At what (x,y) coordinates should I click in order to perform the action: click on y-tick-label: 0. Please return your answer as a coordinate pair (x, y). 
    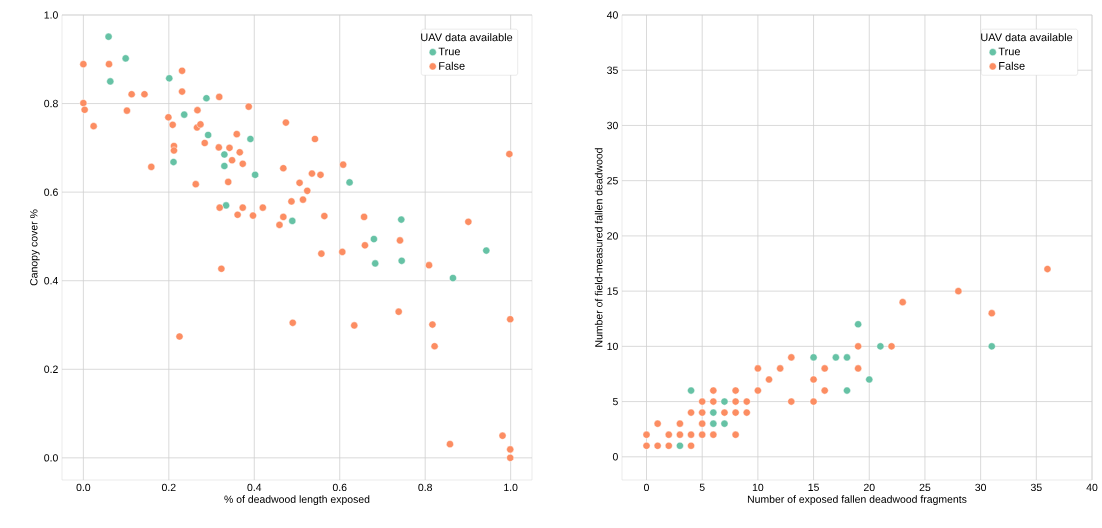
    Looking at the image, I should click on (615, 457).